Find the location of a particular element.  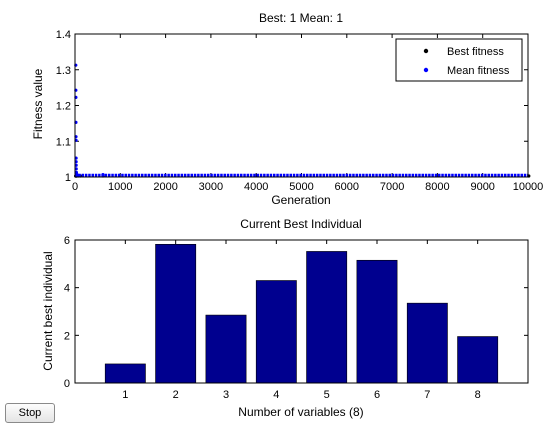

x-tick-label: 6 is located at coordinates (377, 395).